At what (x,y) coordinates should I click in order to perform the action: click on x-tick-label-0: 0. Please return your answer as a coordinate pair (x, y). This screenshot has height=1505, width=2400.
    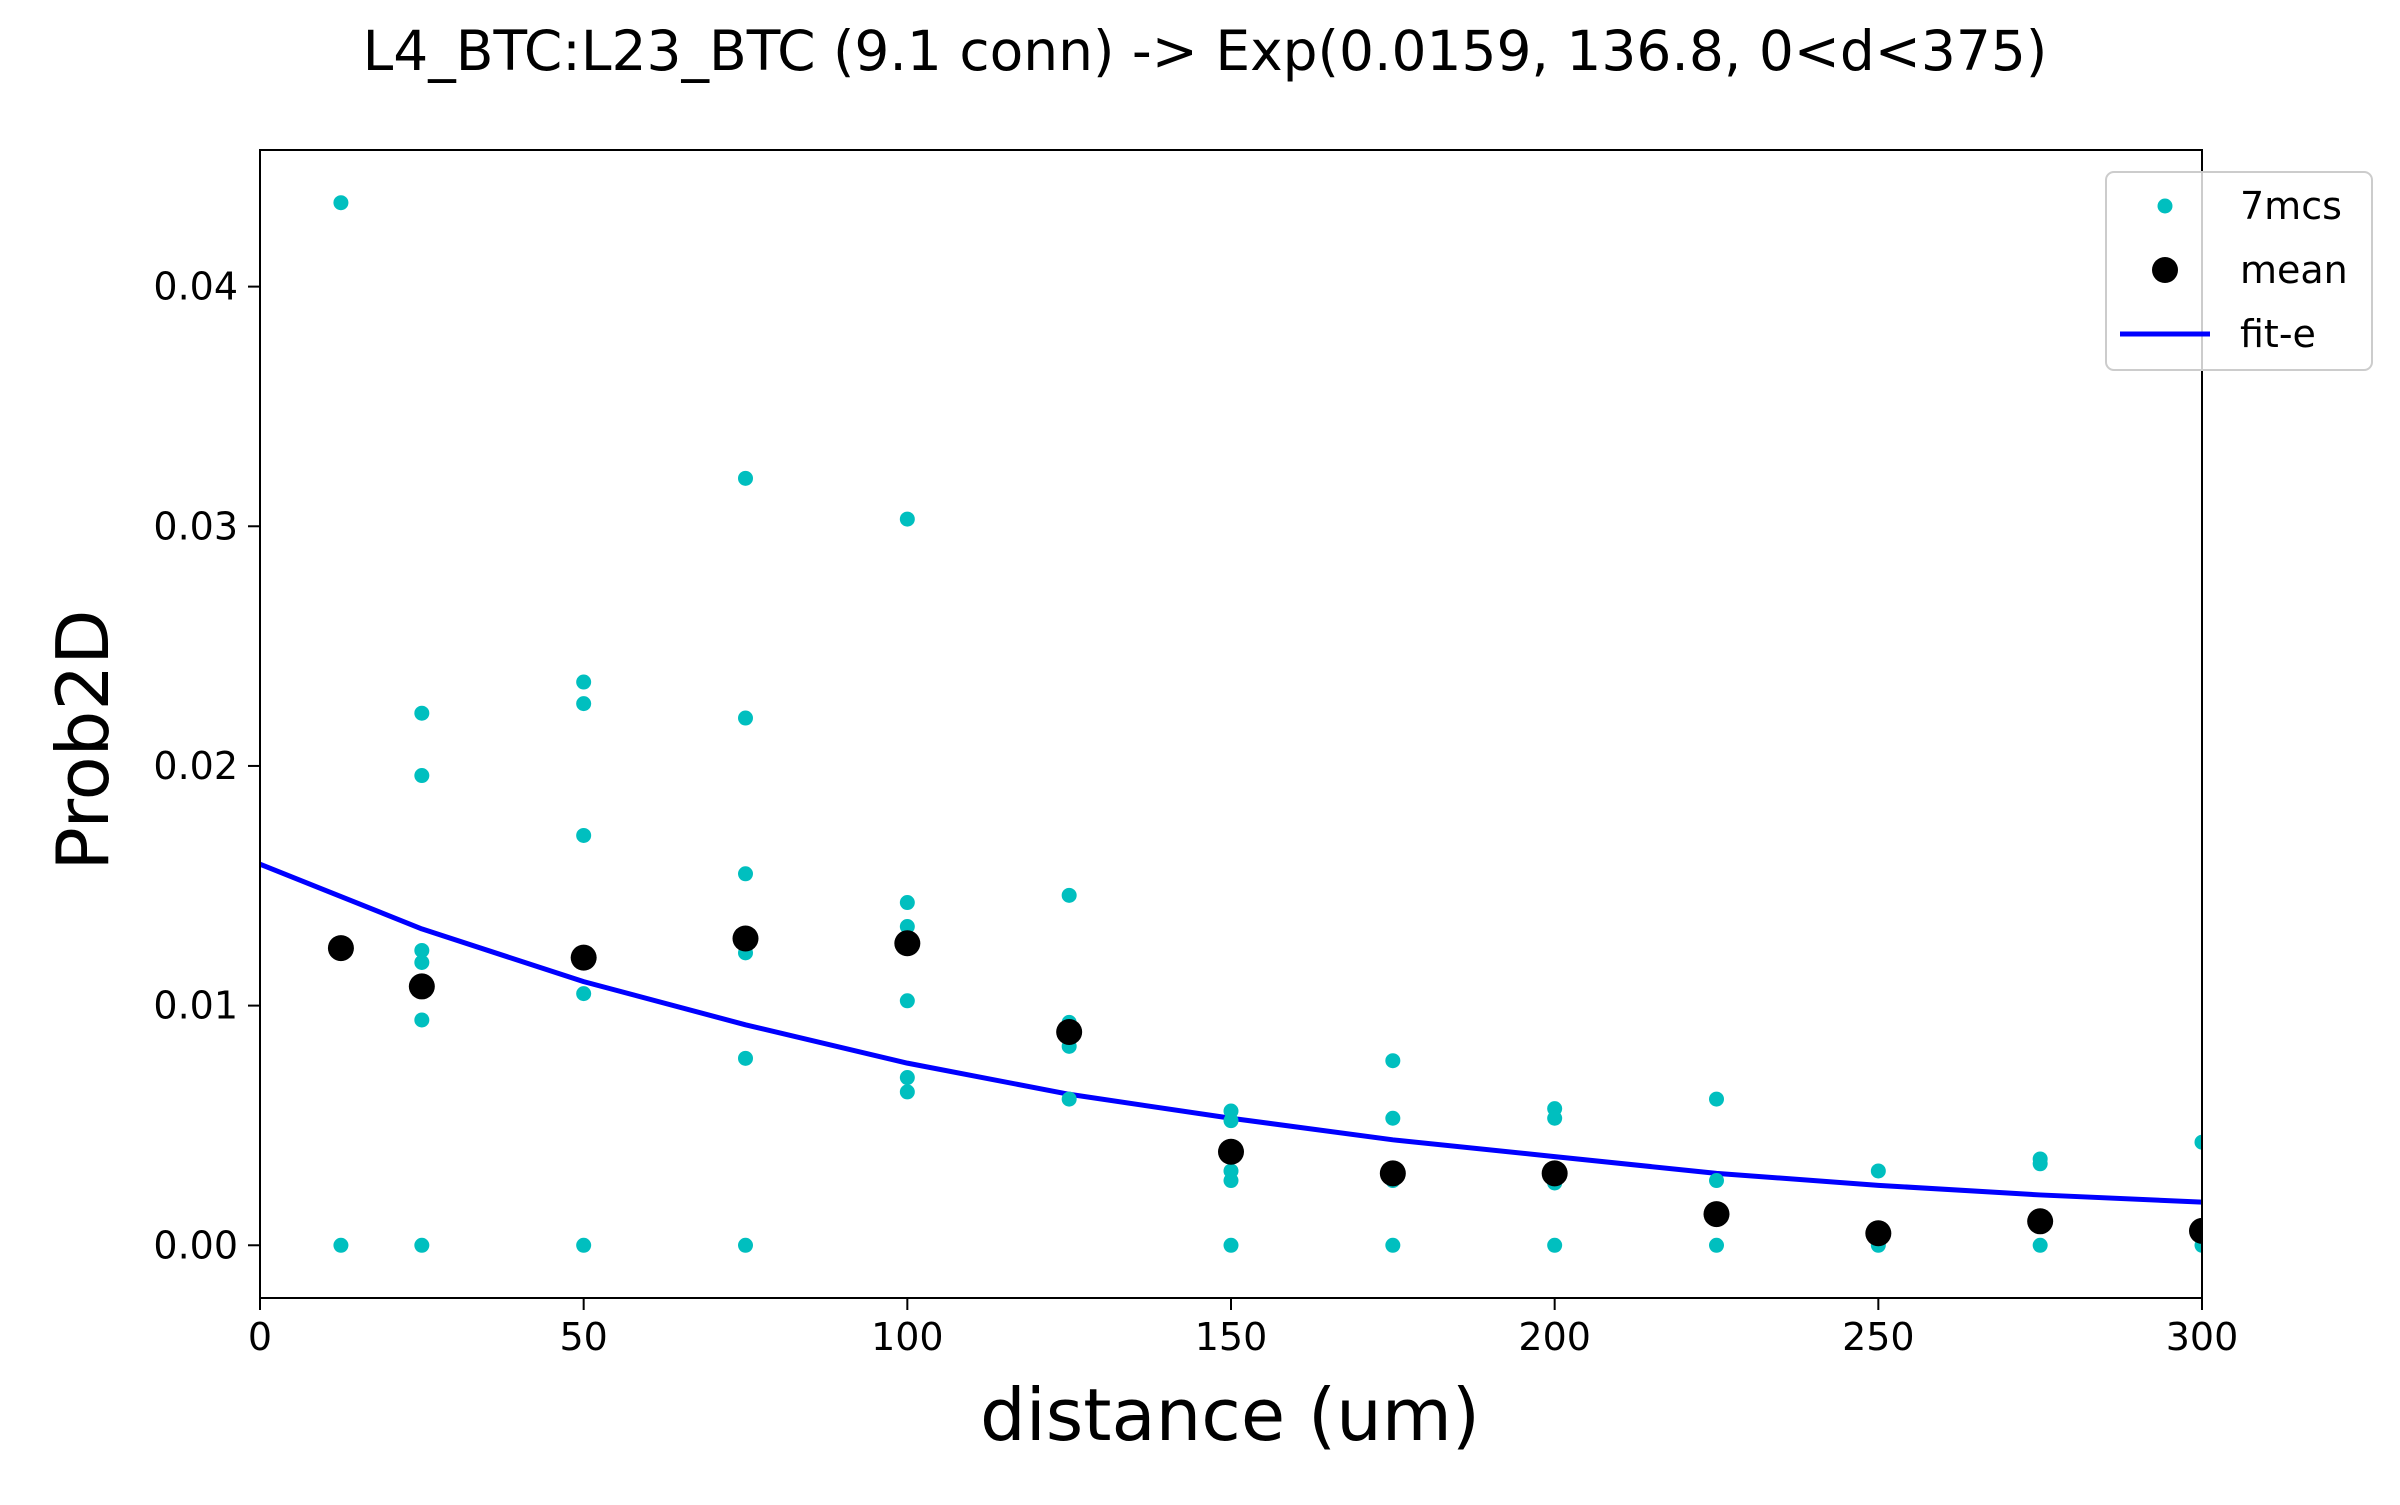
    Looking at the image, I should click on (260, 1337).